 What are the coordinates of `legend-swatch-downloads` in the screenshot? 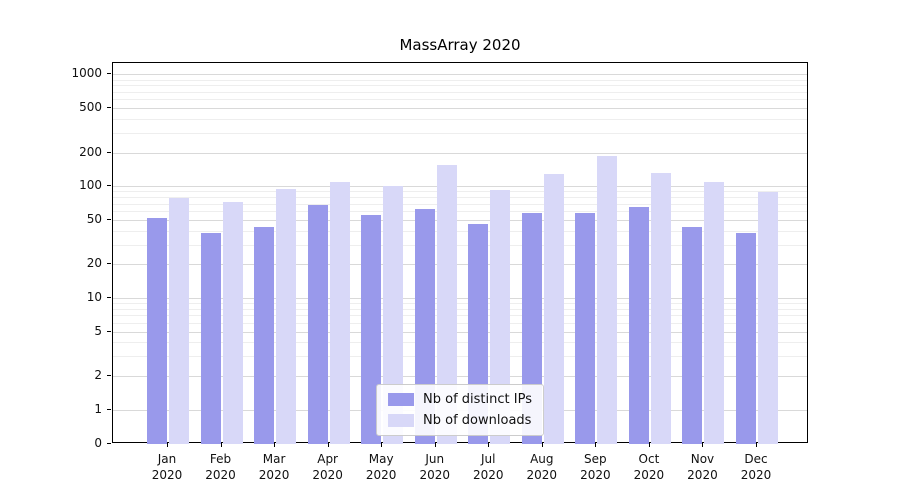 It's located at (401, 420).